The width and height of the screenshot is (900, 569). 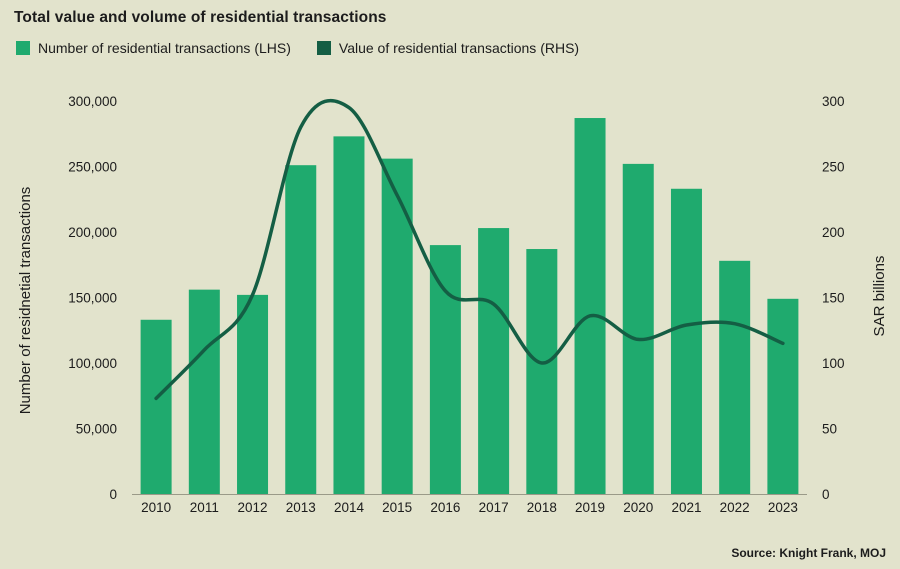 I want to click on y-right-tick-label: 100, so click(x=833, y=363).